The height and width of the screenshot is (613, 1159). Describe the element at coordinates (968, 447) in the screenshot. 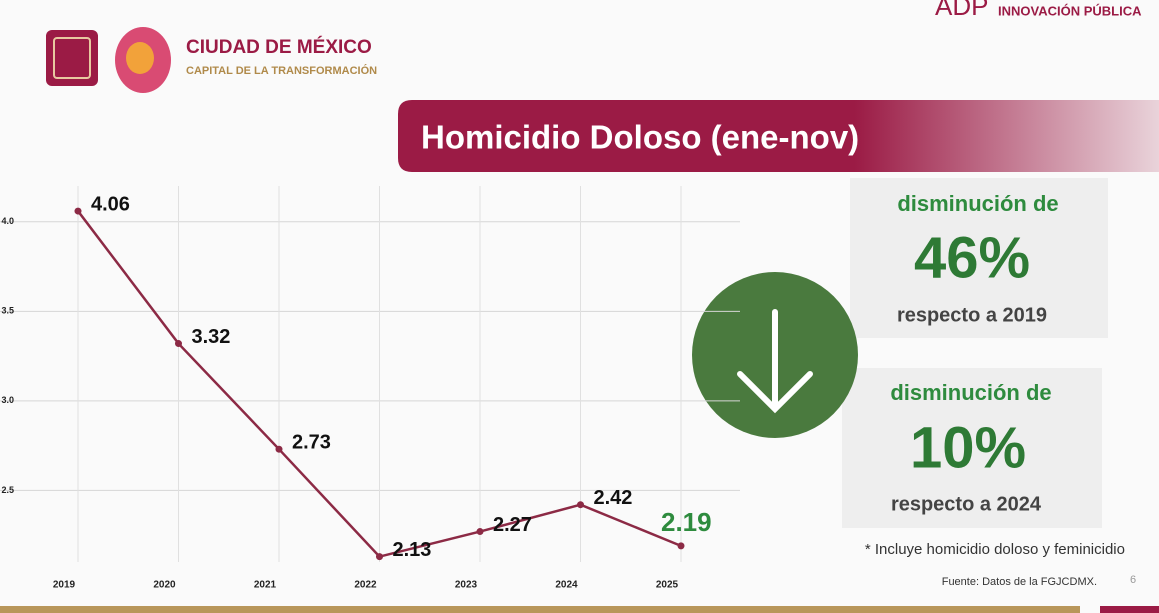

I see `highlight-value: 10%` at that location.